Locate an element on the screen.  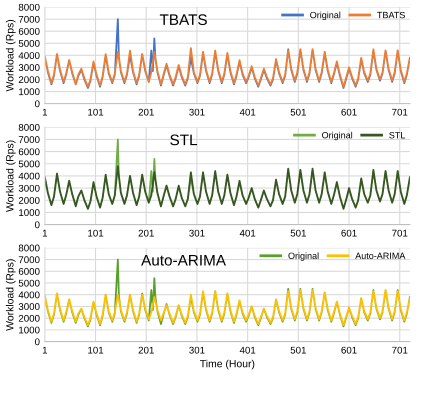
legend-label: Auto-ARIMA is located at coordinates (380, 255).